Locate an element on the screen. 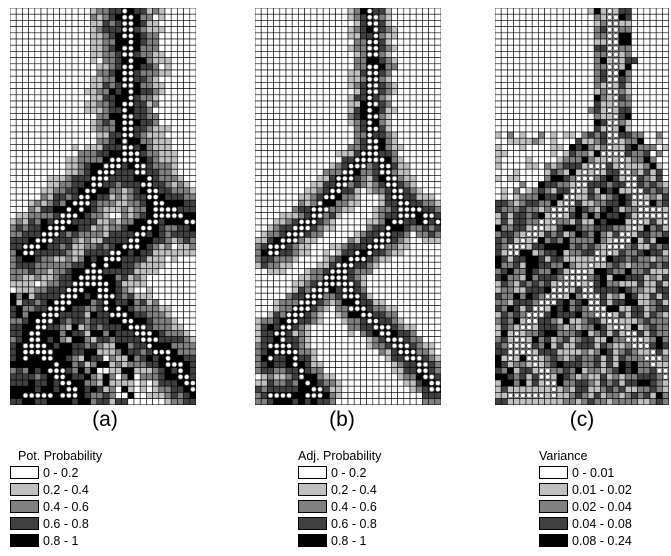 This screenshot has height=556, width=671. legend-entry: 0.8 - 1 is located at coordinates (339, 540).